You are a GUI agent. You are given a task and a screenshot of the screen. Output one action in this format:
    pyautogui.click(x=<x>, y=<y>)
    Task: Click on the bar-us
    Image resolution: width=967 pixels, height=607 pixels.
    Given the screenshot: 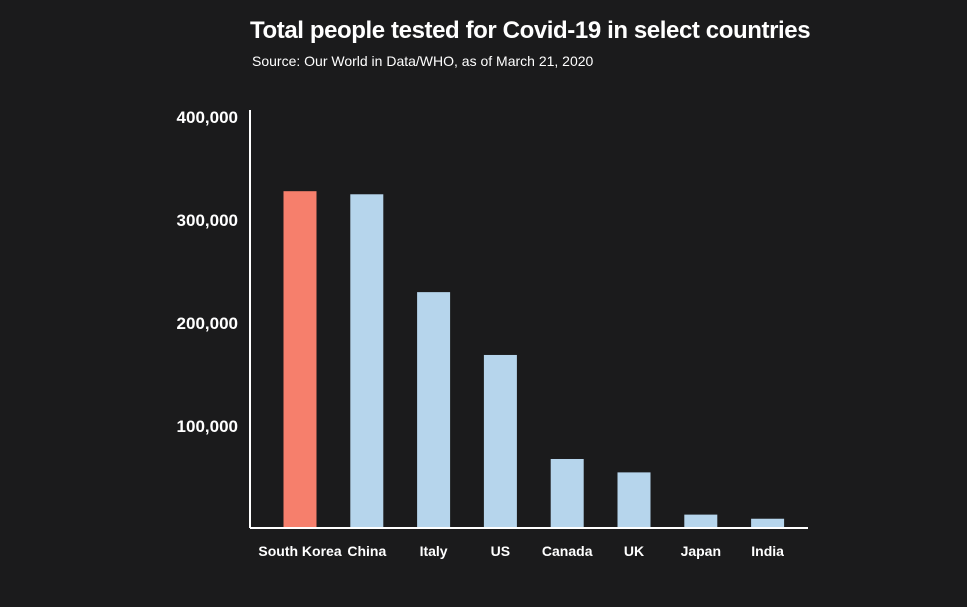 What is the action you would take?
    pyautogui.click(x=500, y=441)
    